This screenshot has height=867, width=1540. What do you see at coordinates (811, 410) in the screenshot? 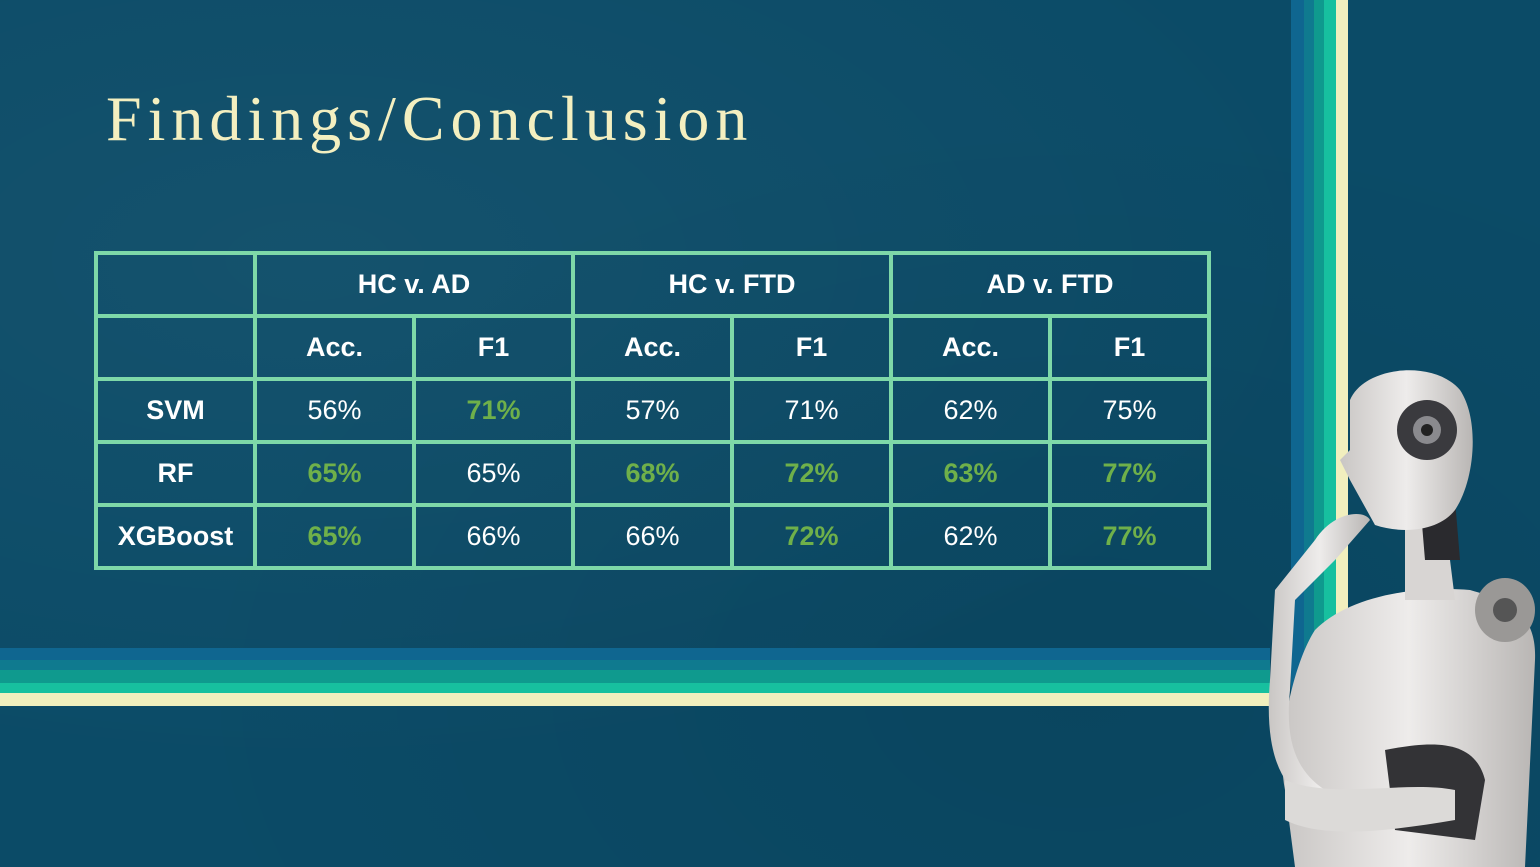
I see `score-cell: 71%` at bounding box center [811, 410].